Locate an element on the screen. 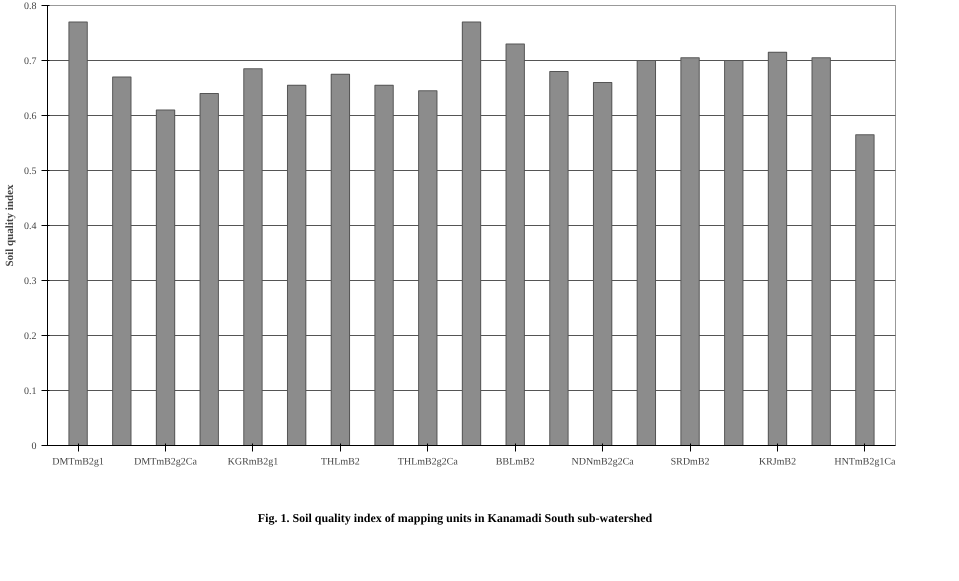 The width and height of the screenshot is (959, 581). y-tick-label: 0.7 is located at coordinates (30, 61).